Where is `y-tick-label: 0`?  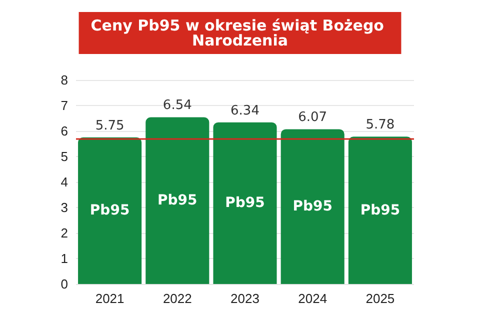 y-tick-label: 0 is located at coordinates (64, 284).